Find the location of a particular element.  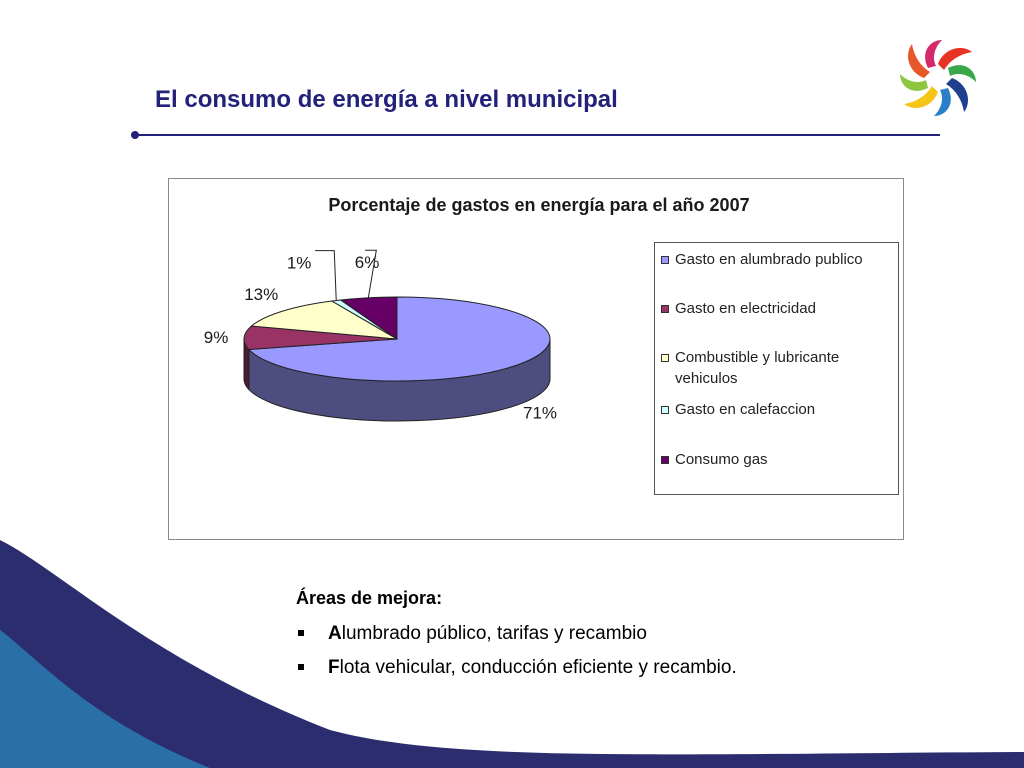

pinwheel-logo is located at coordinates (938, 78).